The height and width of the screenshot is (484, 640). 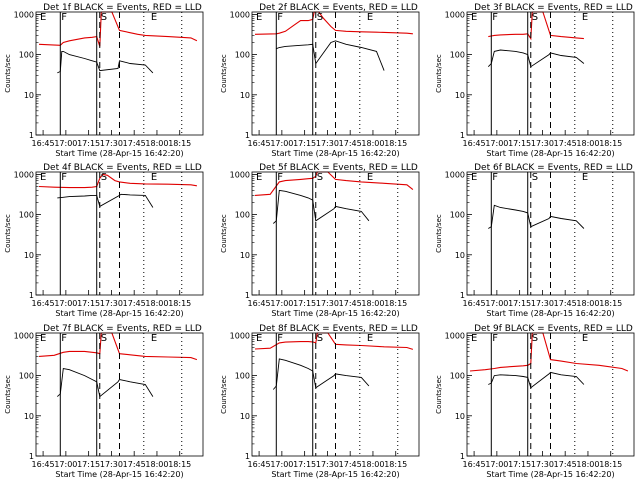 What do you see at coordinates (122, 168) in the screenshot?
I see `panel-title: Det 4f BLACK = Events, RED = LLD` at bounding box center [122, 168].